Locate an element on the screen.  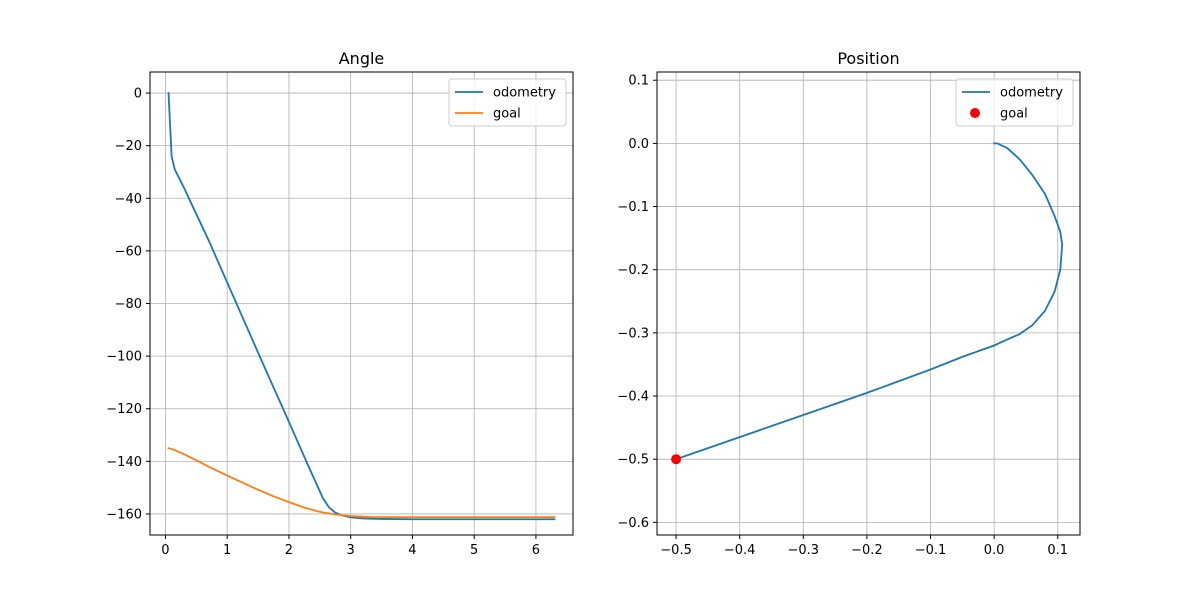
y-tick-label: 0.1 is located at coordinates (638, 81).